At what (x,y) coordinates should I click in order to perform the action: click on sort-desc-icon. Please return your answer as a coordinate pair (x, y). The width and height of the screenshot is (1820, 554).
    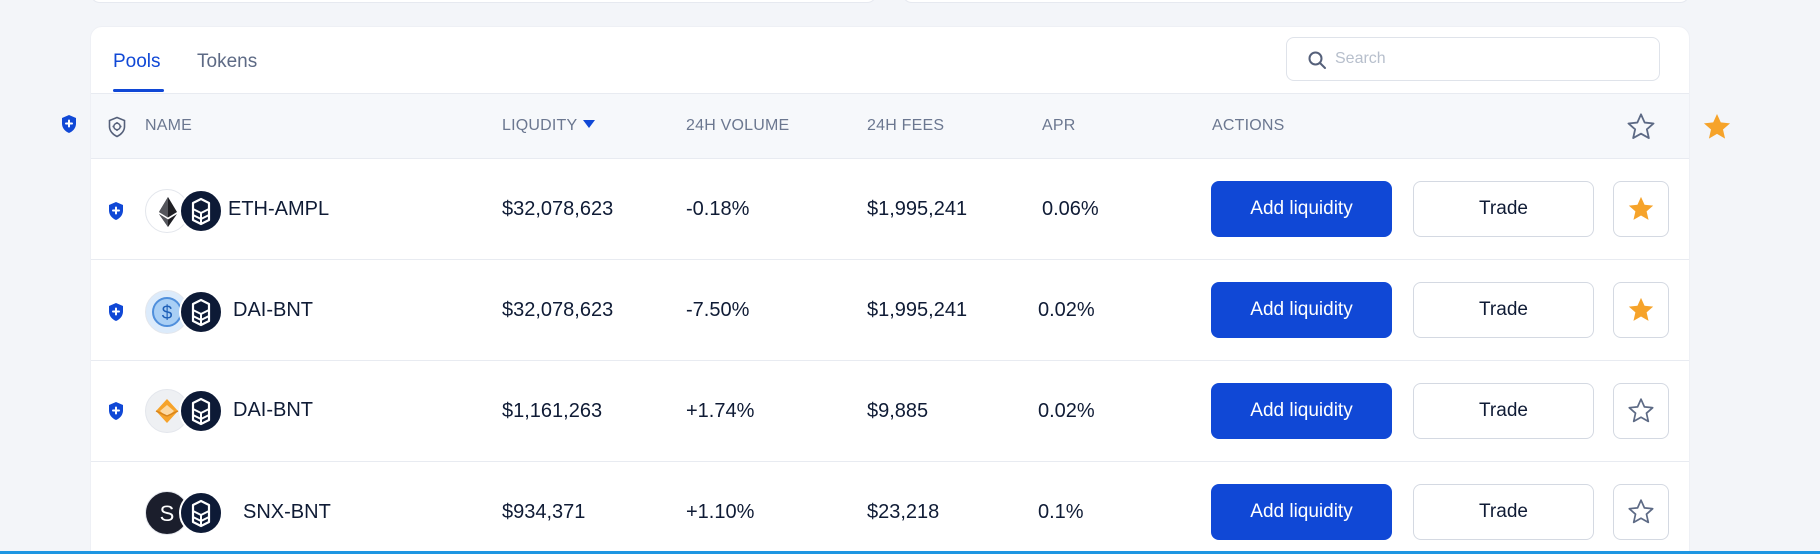
    Looking at the image, I should click on (589, 124).